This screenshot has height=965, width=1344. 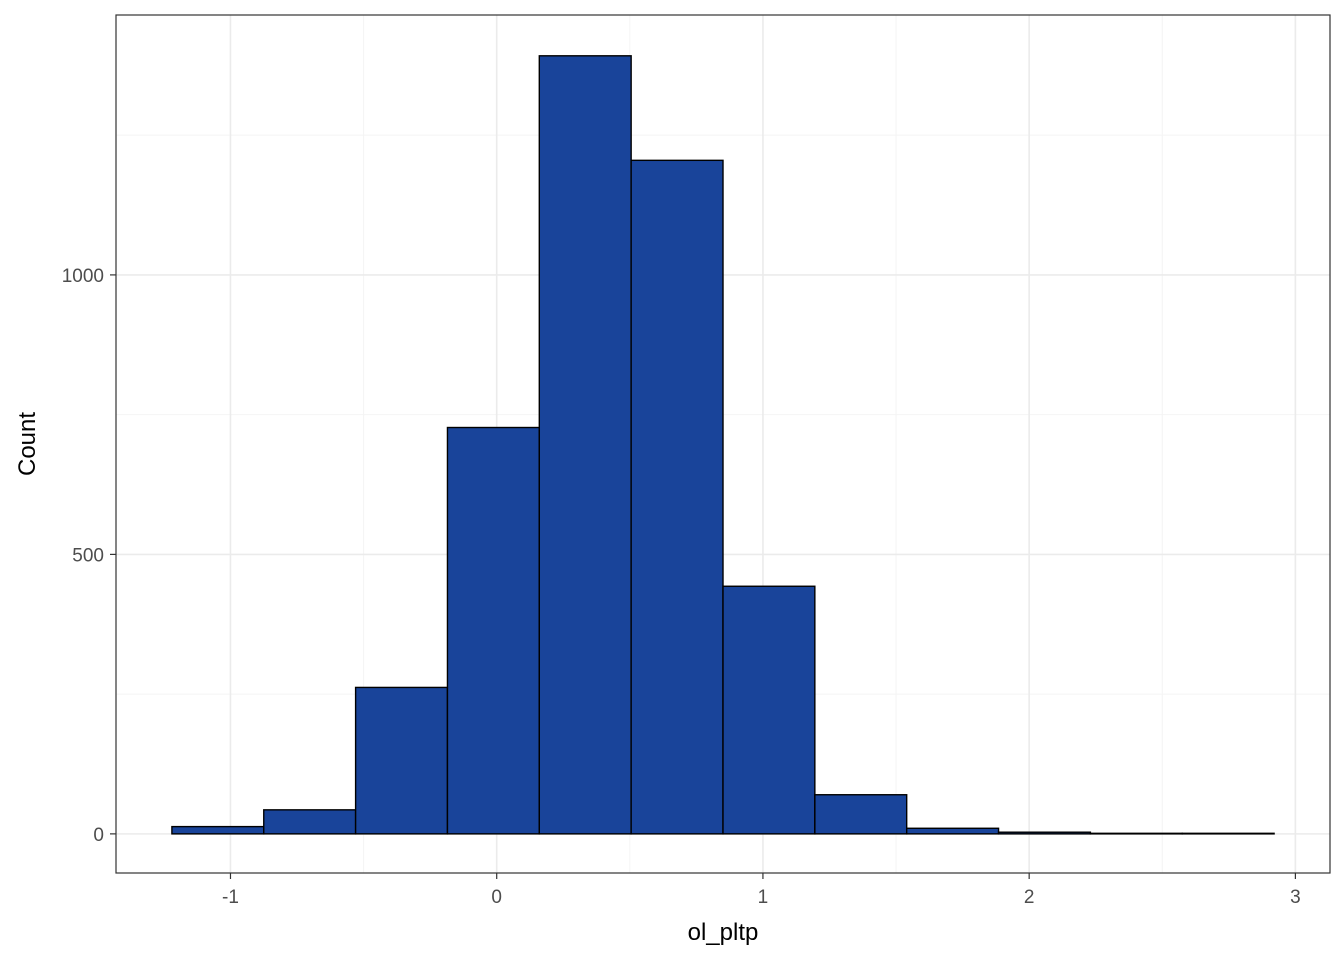 I want to click on y-tick-label-2: 1000, so click(x=83, y=276).